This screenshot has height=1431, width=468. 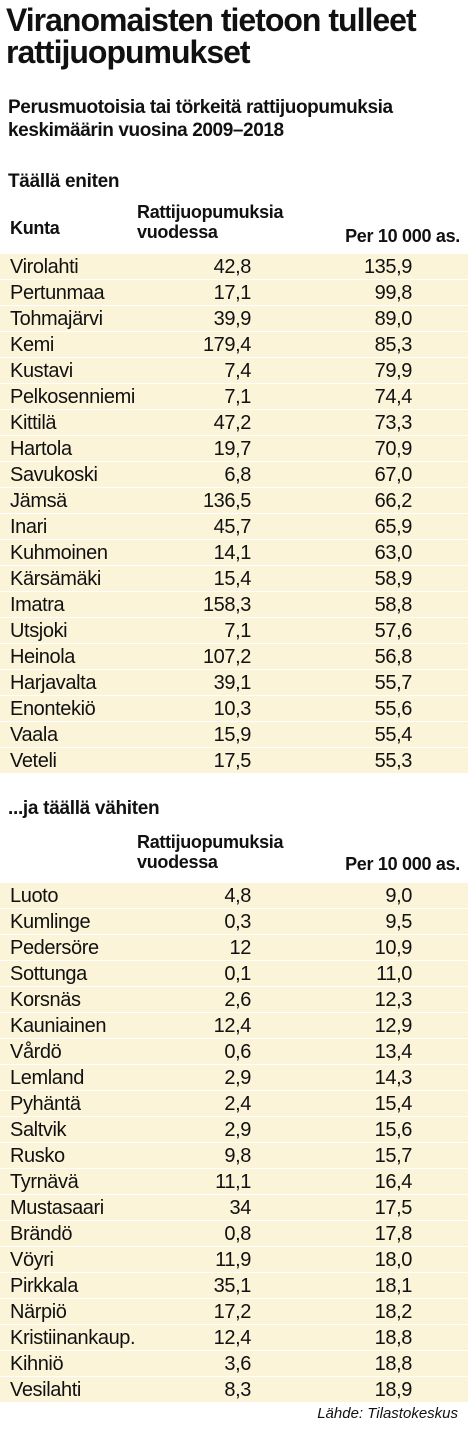 I want to click on per-capita-cell: 55,7, so click(x=393, y=683).